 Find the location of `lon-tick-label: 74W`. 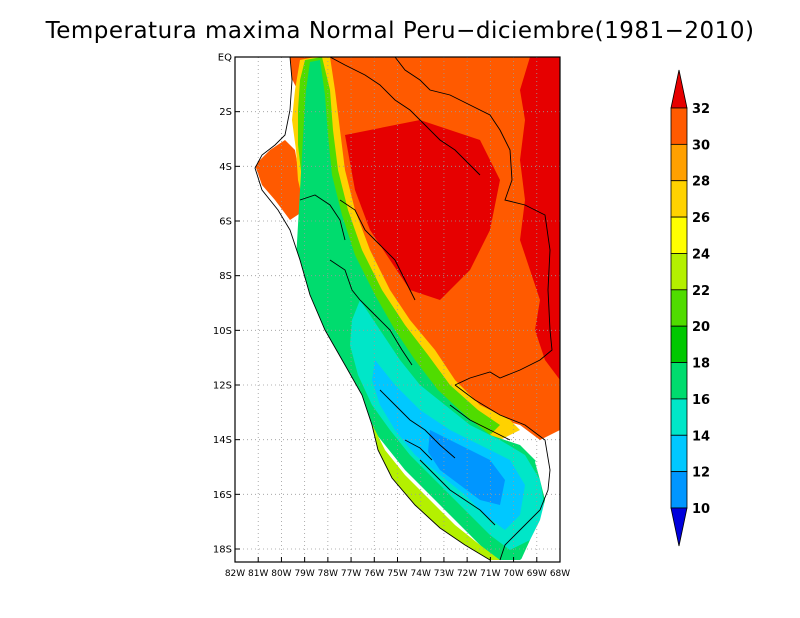

lon-tick-label: 74W is located at coordinates (421, 574).